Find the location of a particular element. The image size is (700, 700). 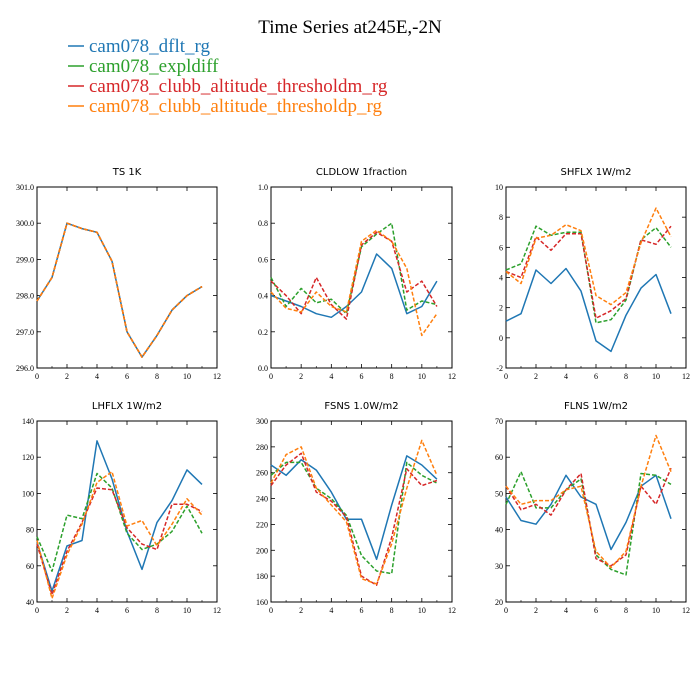

legend-label: cam078_dflt_rg is located at coordinates (150, 46).